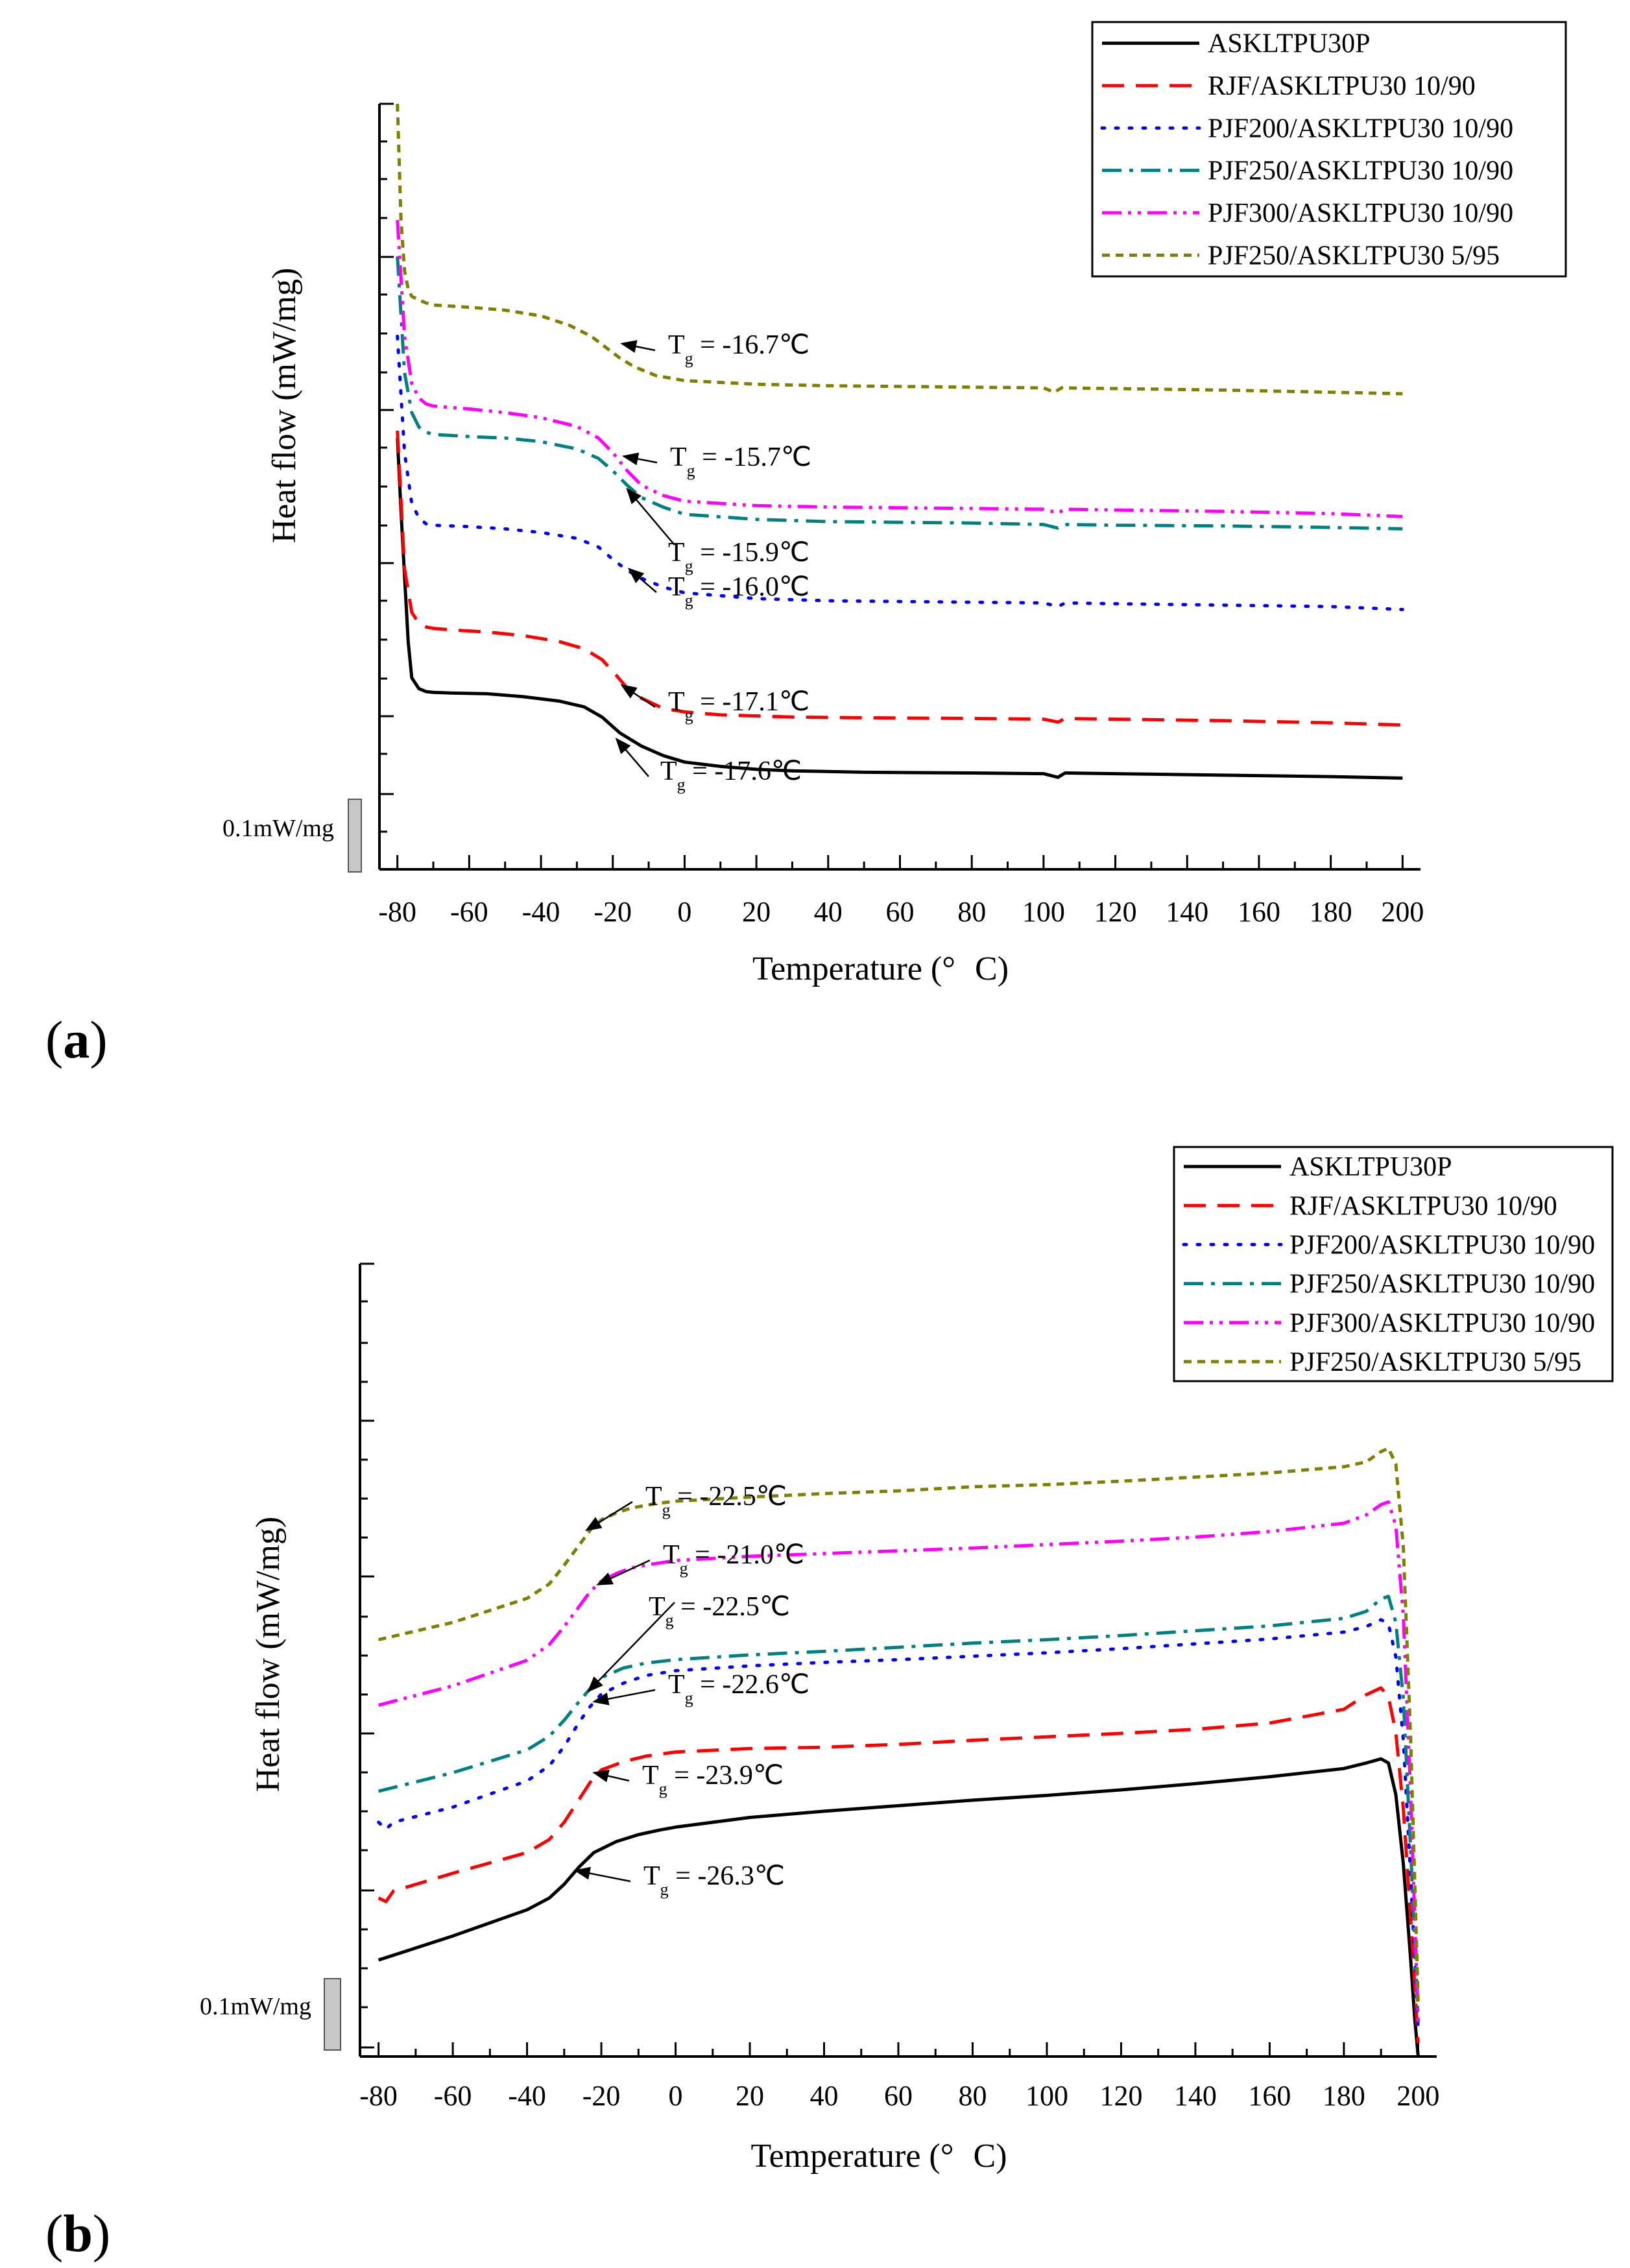 This screenshot has height=2268, width=1630. What do you see at coordinates (284, 406) in the screenshot?
I see `panel-a-y-axis-label: Heat flow (mW/mg)` at bounding box center [284, 406].